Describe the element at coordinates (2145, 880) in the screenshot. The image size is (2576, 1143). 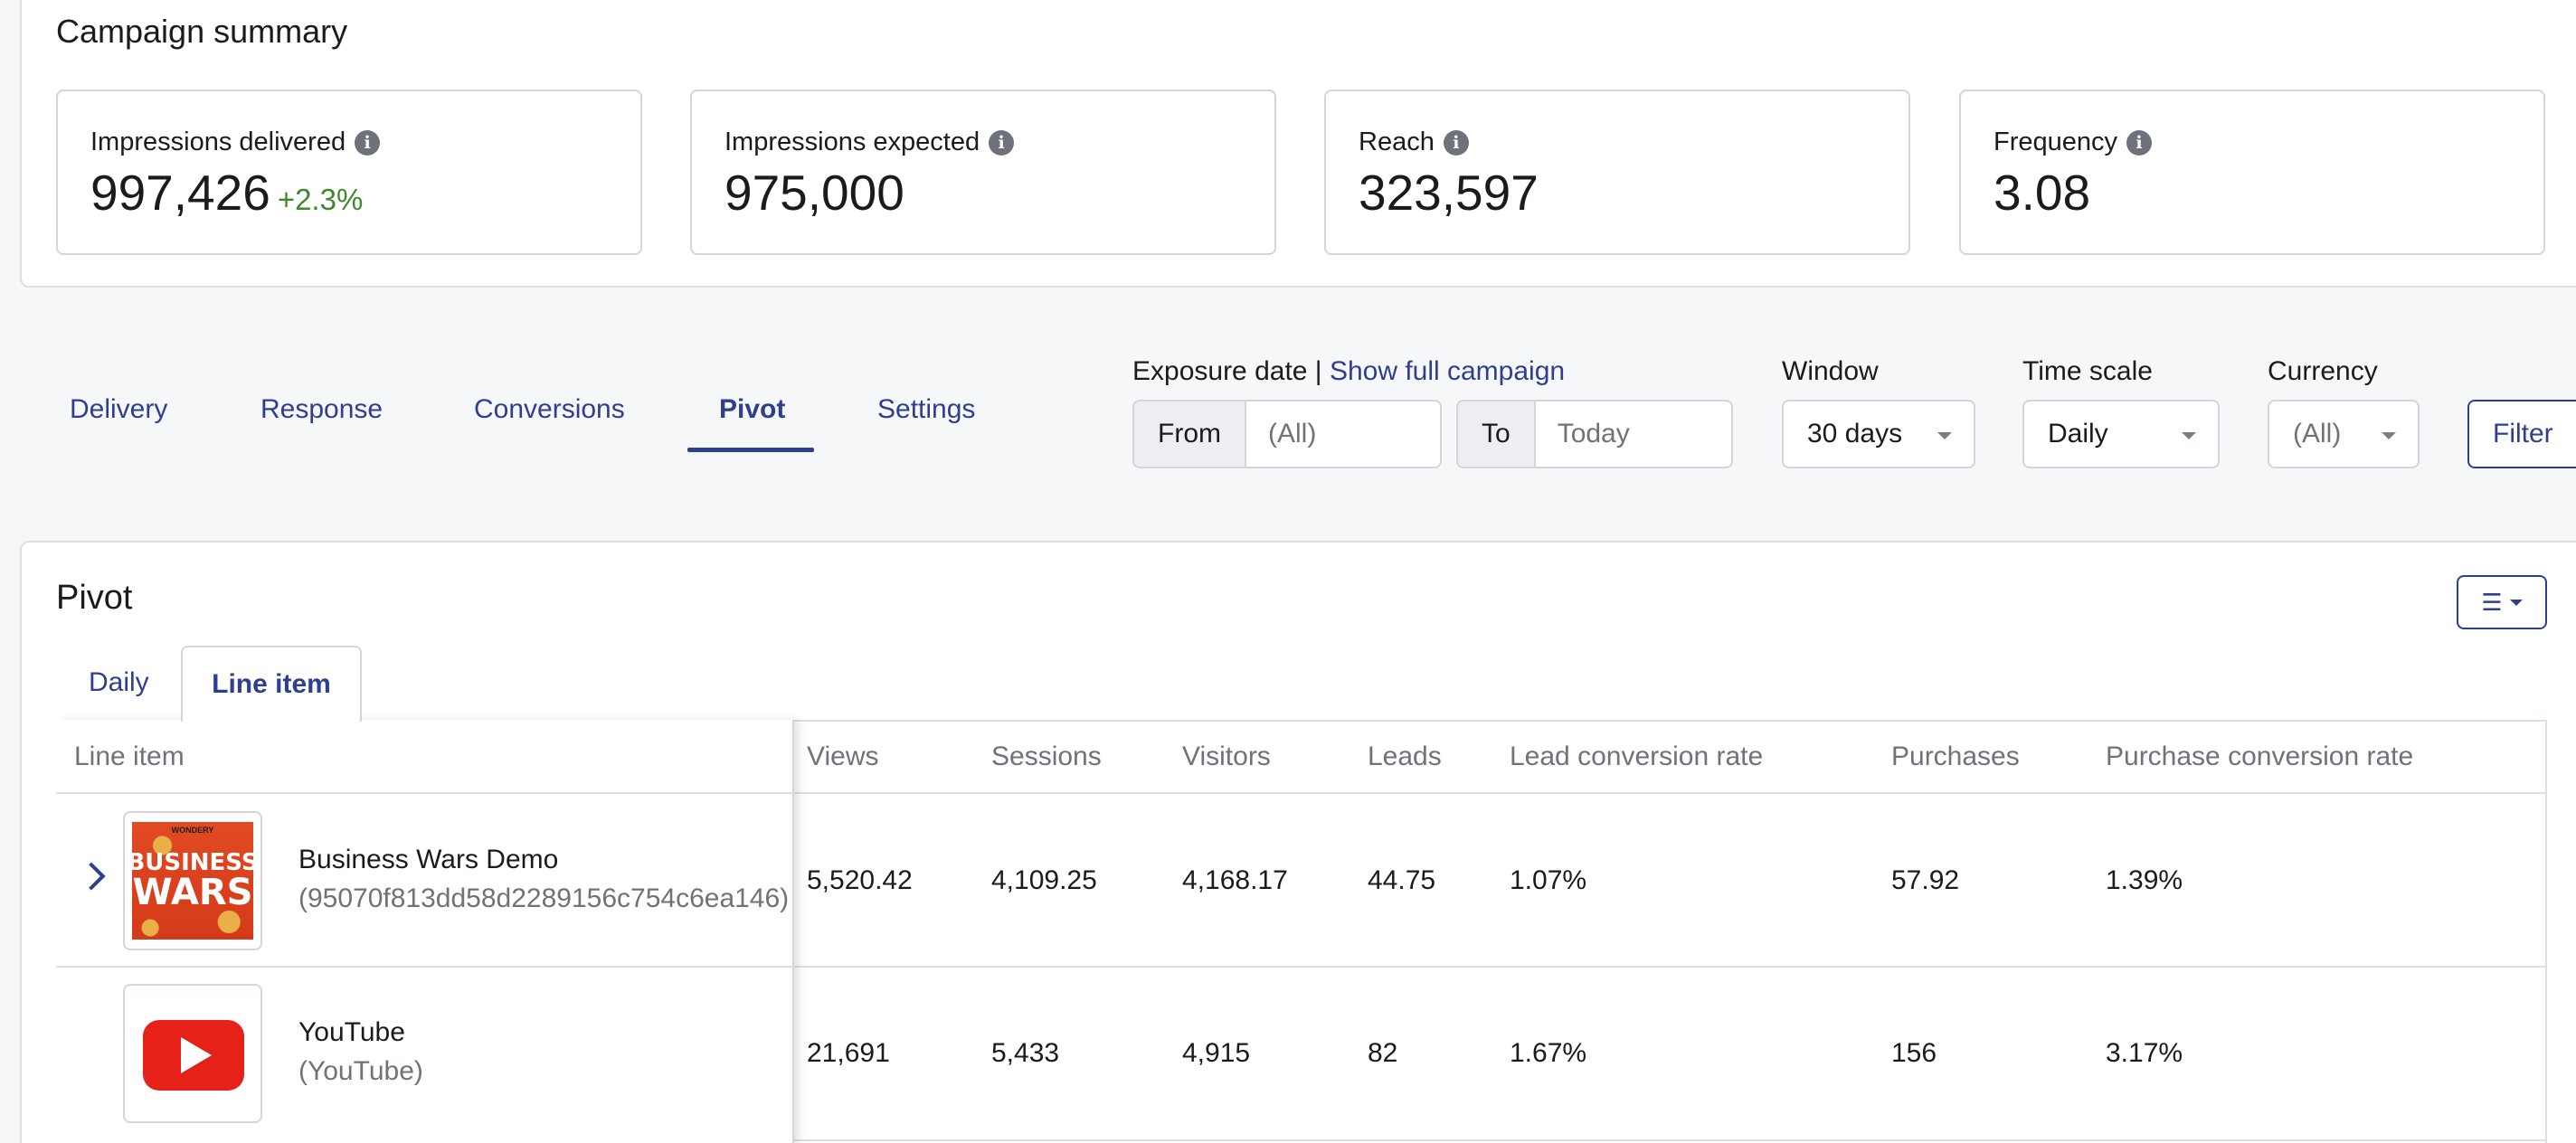
I see `cell-purchase-conversion-rate: 1.39%` at that location.